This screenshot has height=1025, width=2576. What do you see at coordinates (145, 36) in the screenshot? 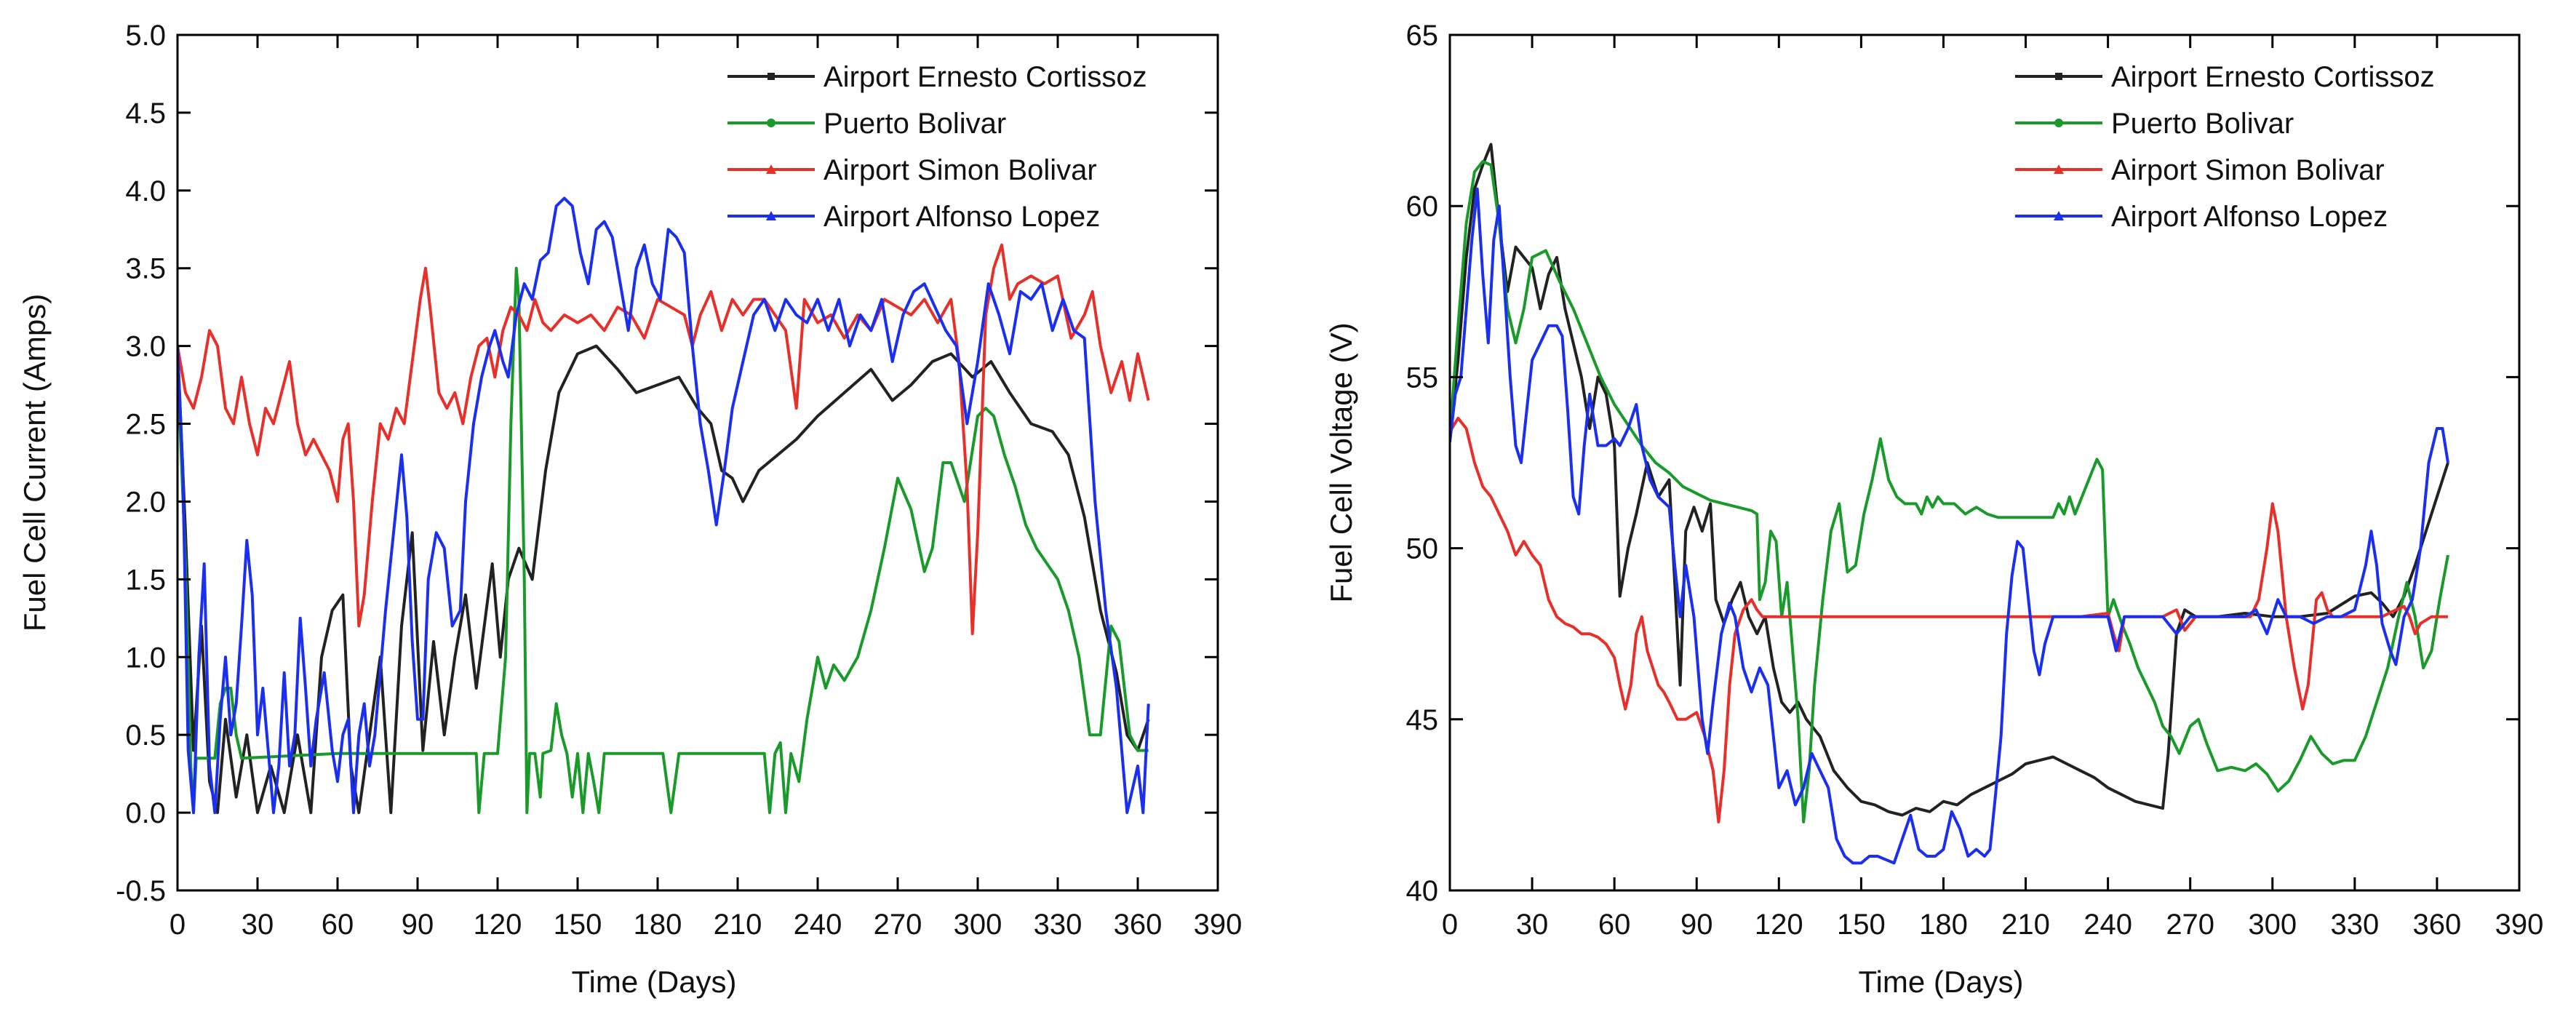
I see `y-tick-label: 5.0` at bounding box center [145, 36].